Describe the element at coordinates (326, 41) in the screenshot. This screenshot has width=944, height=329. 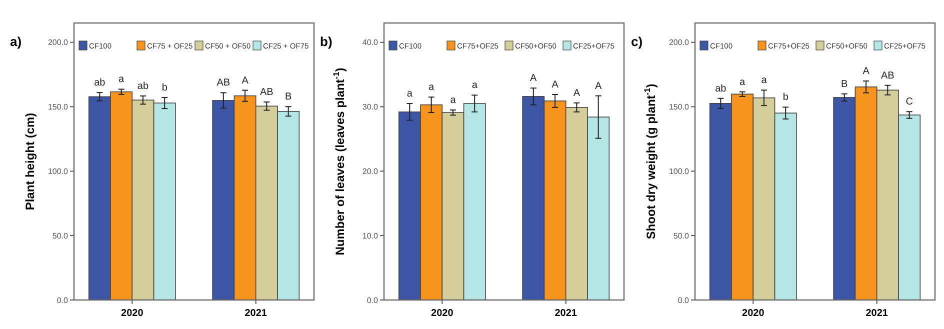
I see `text: b)` at that location.